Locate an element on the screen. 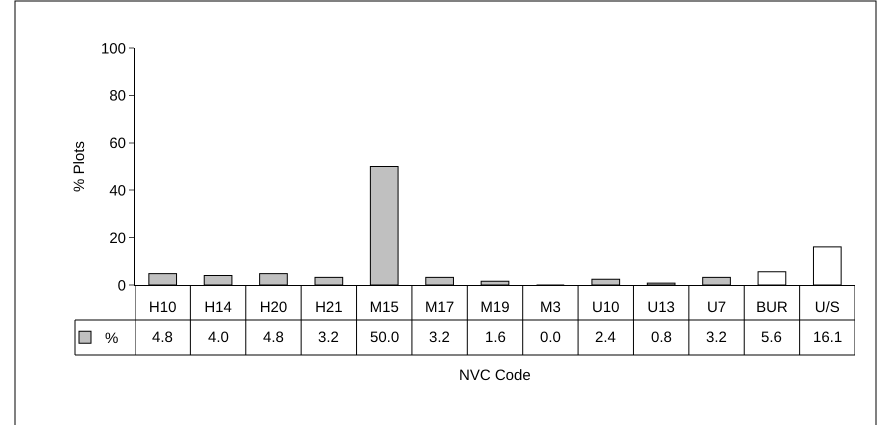  x-tick-label: H20 is located at coordinates (274, 307).